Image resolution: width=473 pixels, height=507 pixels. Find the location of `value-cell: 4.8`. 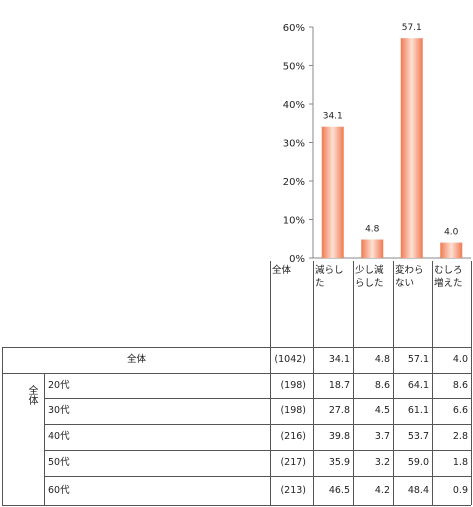

value-cell: 4.8 is located at coordinates (382, 359).